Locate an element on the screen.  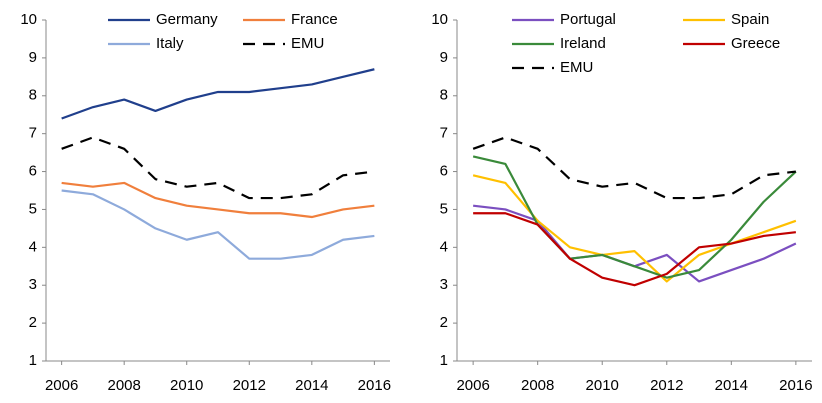
legend-label: Portugal is located at coordinates (588, 19).